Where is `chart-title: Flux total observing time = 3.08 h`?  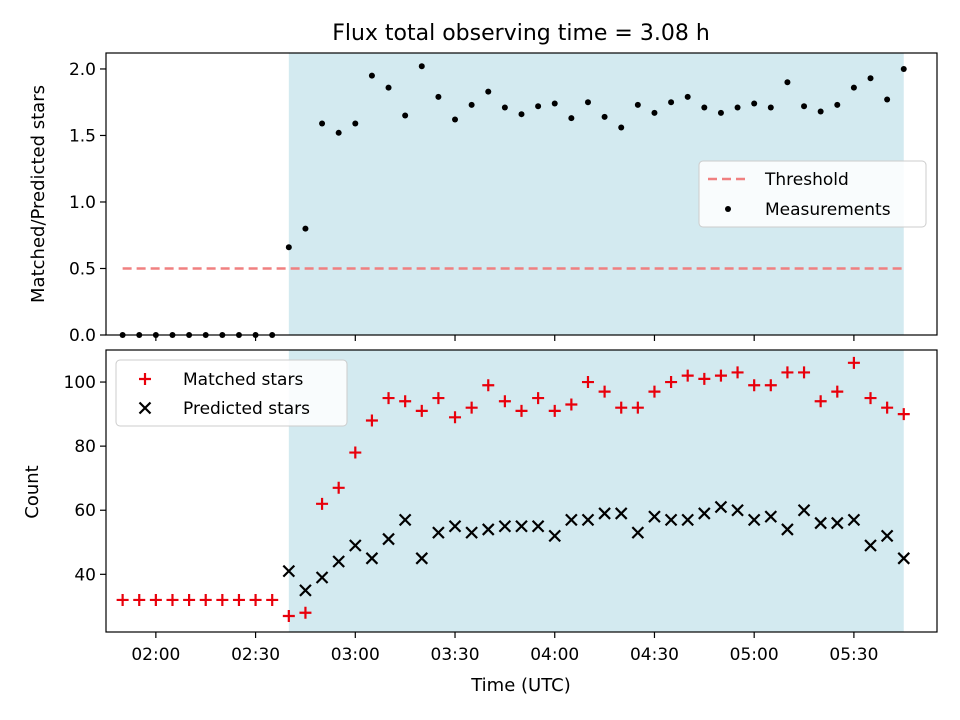 chart-title: Flux total observing time = 3.08 h is located at coordinates (521, 33).